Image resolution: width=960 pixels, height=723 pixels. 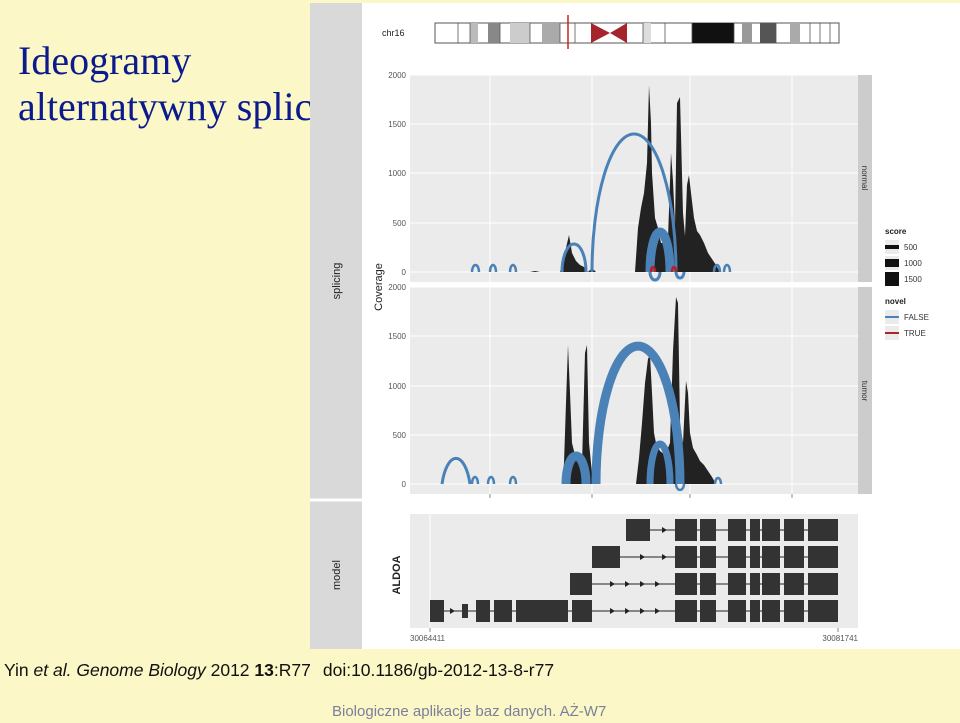 I want to click on legend-score-title: score, so click(x=896, y=231).